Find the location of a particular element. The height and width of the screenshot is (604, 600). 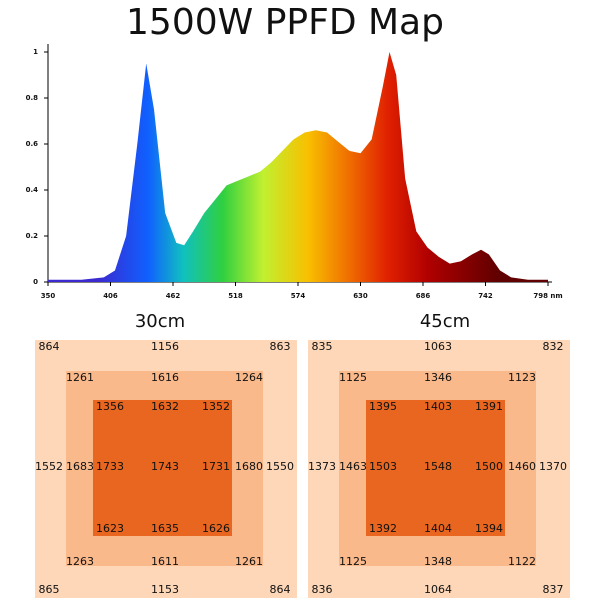

x-tick-label: 462 is located at coordinates (173, 296).